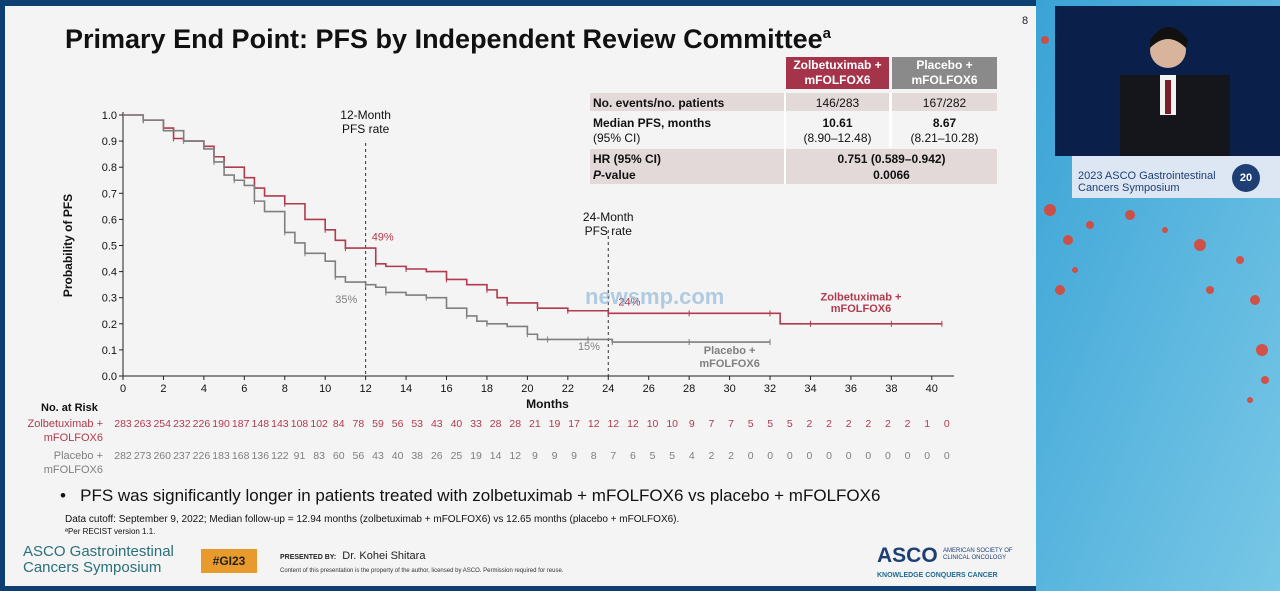  What do you see at coordinates (932, 389) in the screenshot?
I see `x-tick-label: 40` at bounding box center [932, 389].